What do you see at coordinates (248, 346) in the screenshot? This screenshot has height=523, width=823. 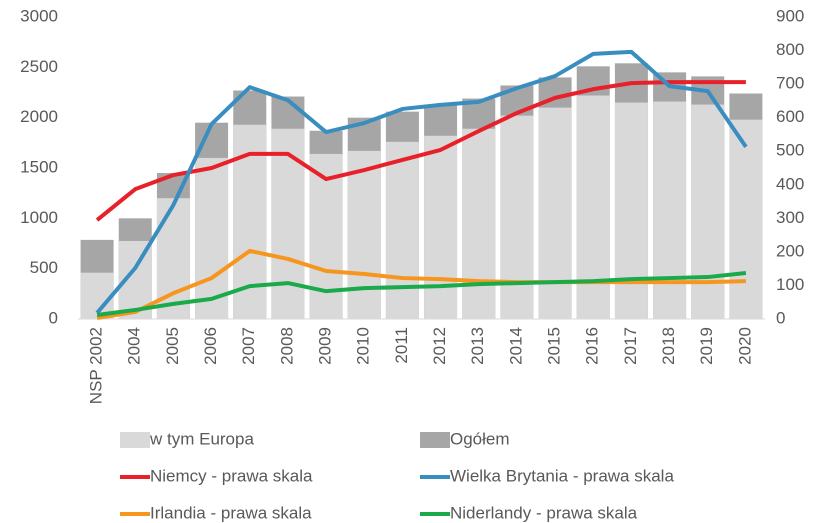 I see `x-tick-label: 2007` at bounding box center [248, 346].